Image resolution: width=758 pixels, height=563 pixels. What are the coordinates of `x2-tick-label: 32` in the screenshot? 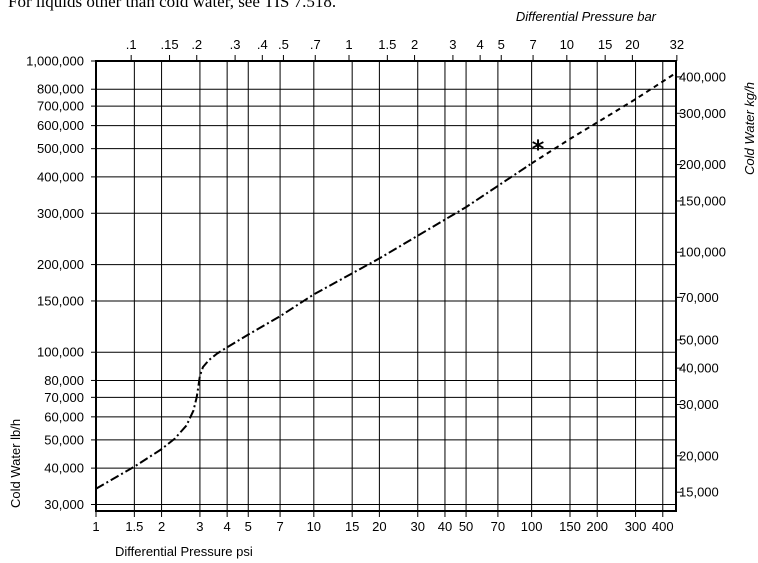 It's located at (677, 44).